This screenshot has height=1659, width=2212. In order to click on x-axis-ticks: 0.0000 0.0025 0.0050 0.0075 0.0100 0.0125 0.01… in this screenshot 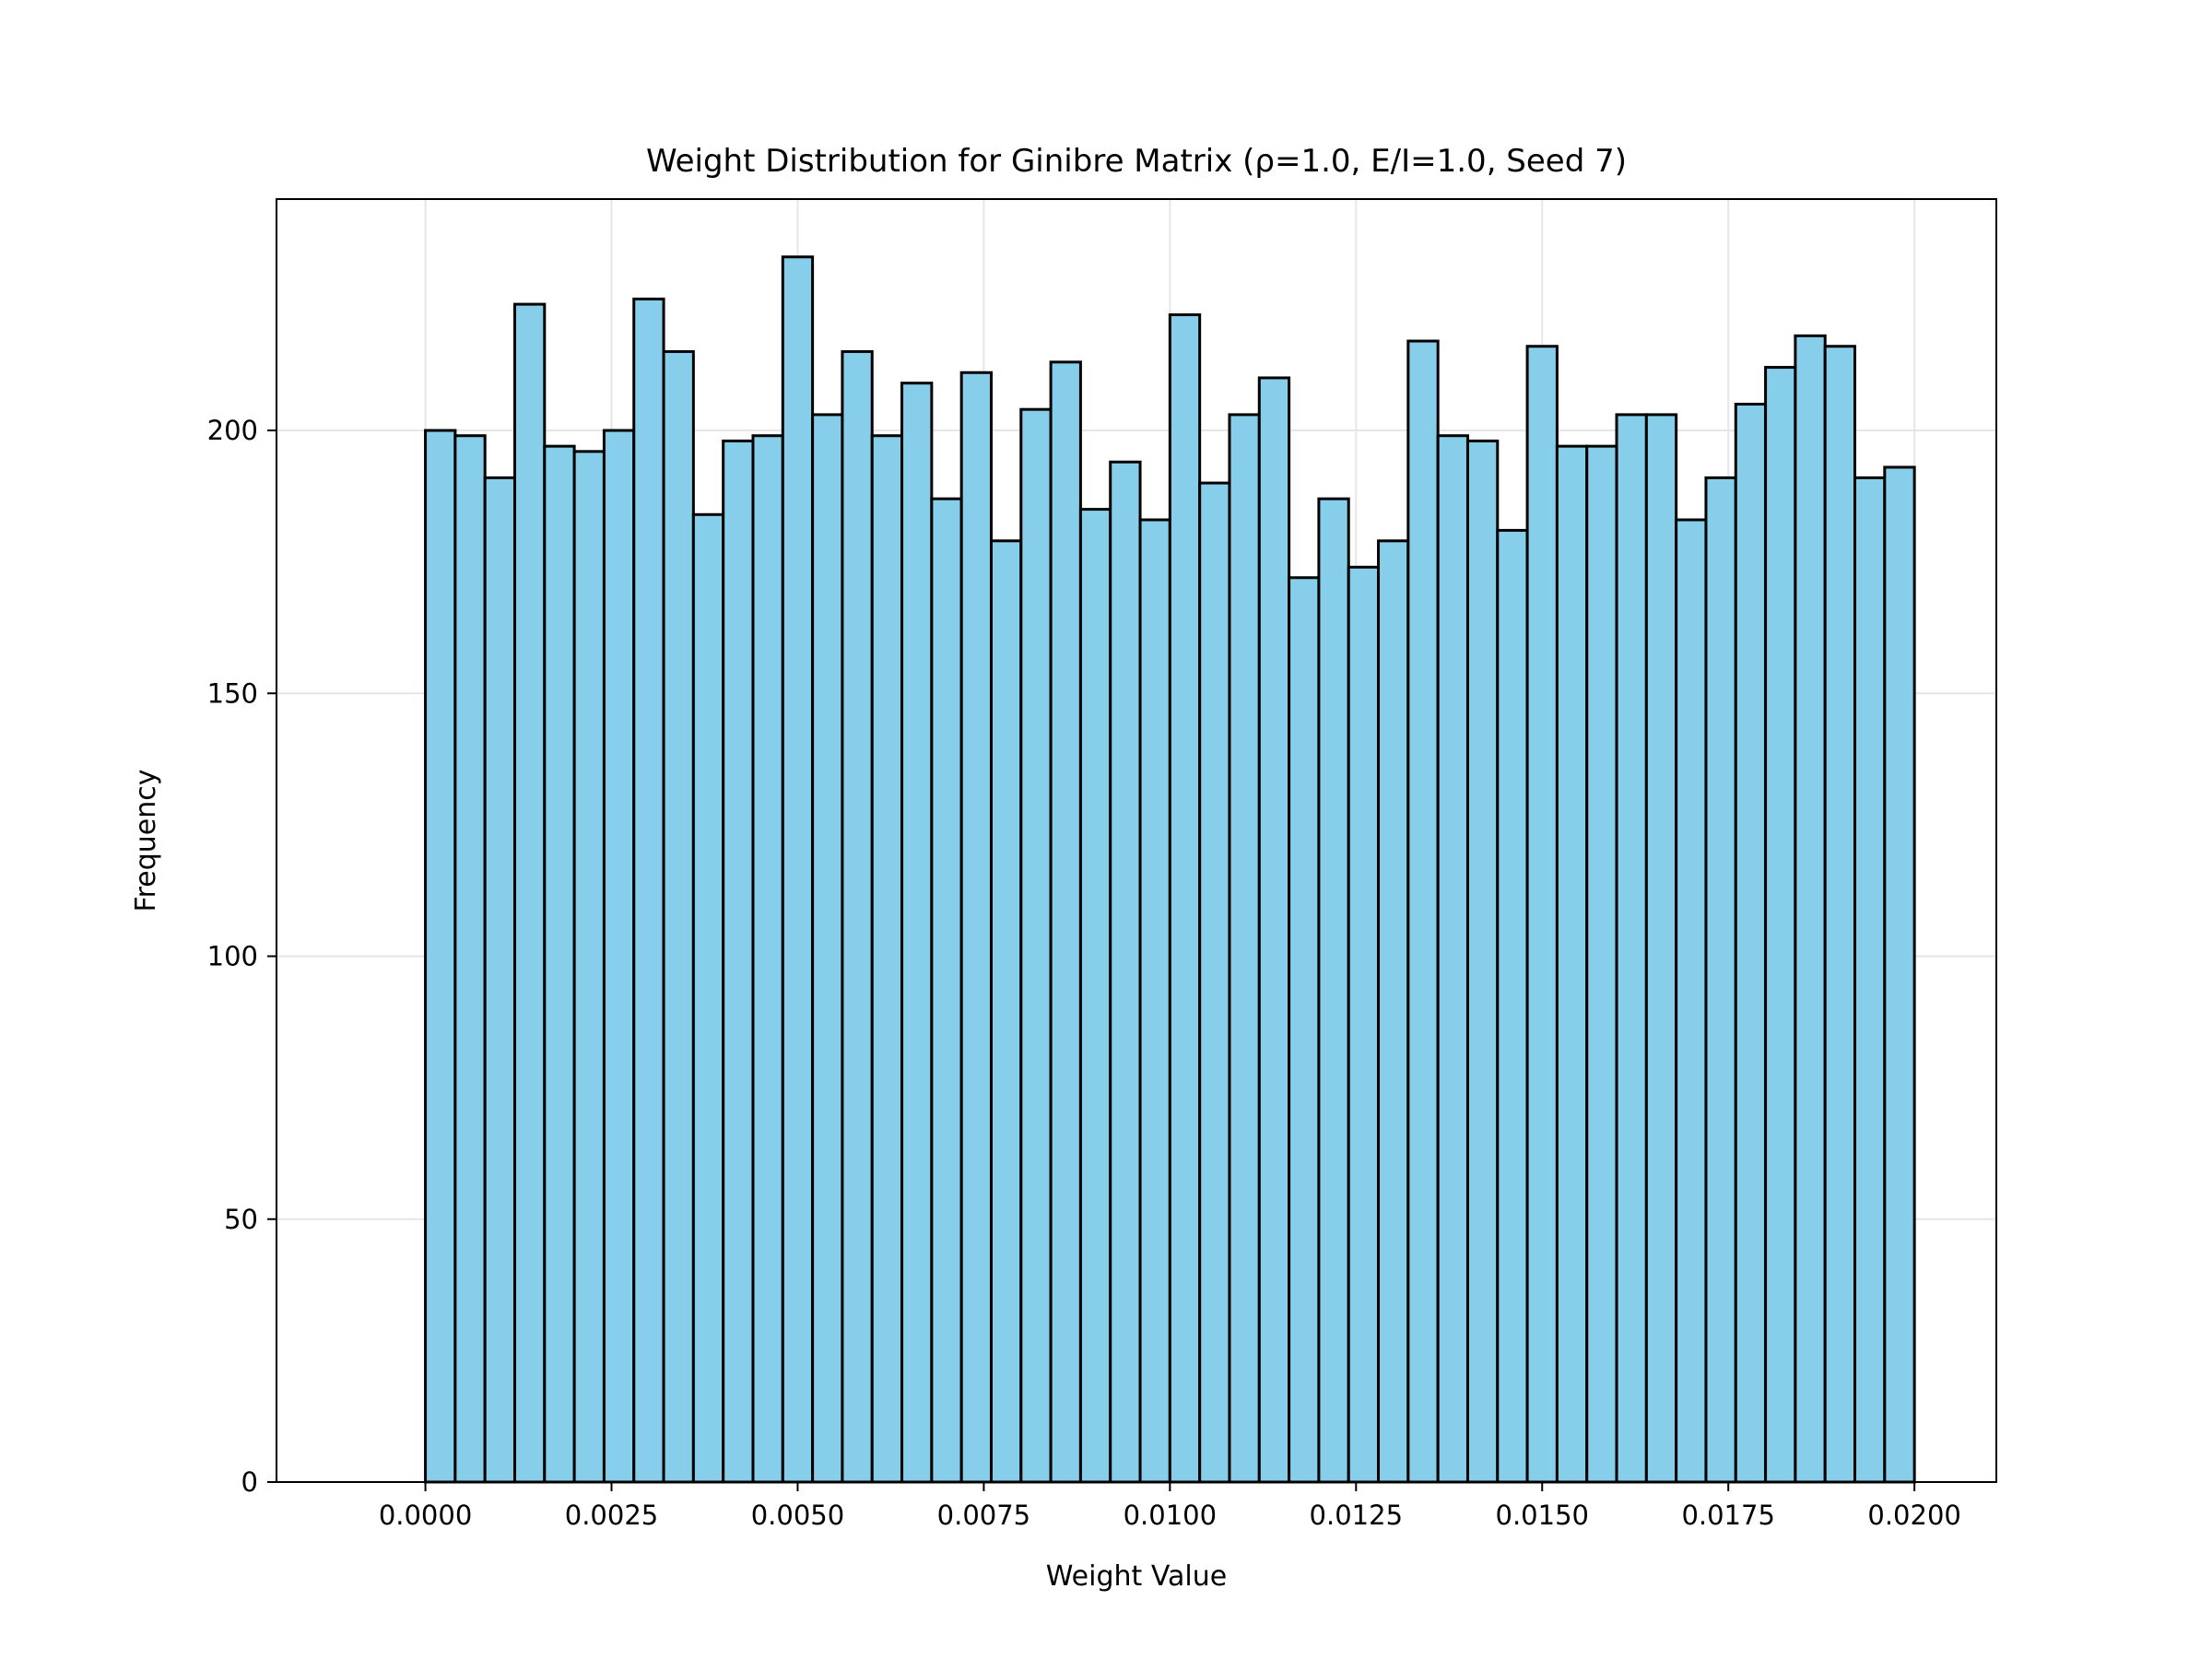, I will do `click(1170, 1506)`.